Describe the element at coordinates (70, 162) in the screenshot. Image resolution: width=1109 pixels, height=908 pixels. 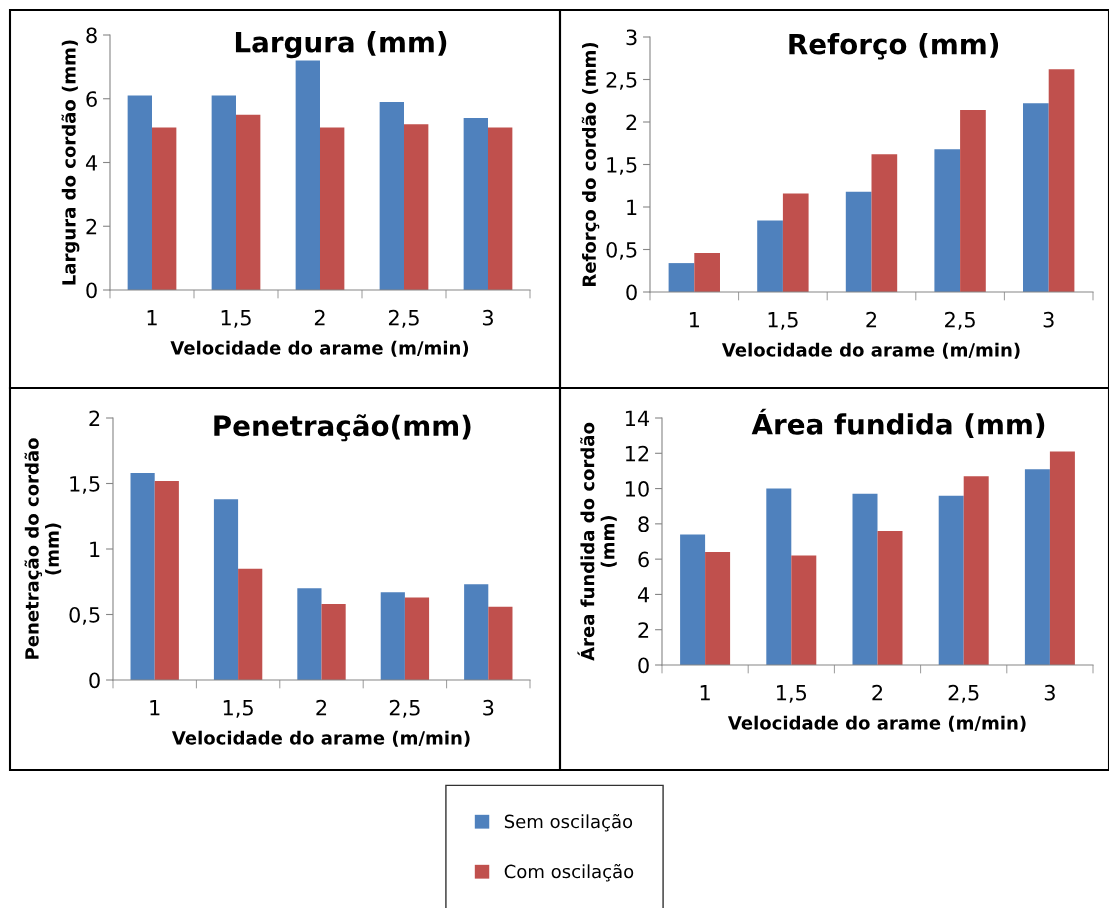
I see `y-axis-title: Largura do cordão (mm)` at that location.